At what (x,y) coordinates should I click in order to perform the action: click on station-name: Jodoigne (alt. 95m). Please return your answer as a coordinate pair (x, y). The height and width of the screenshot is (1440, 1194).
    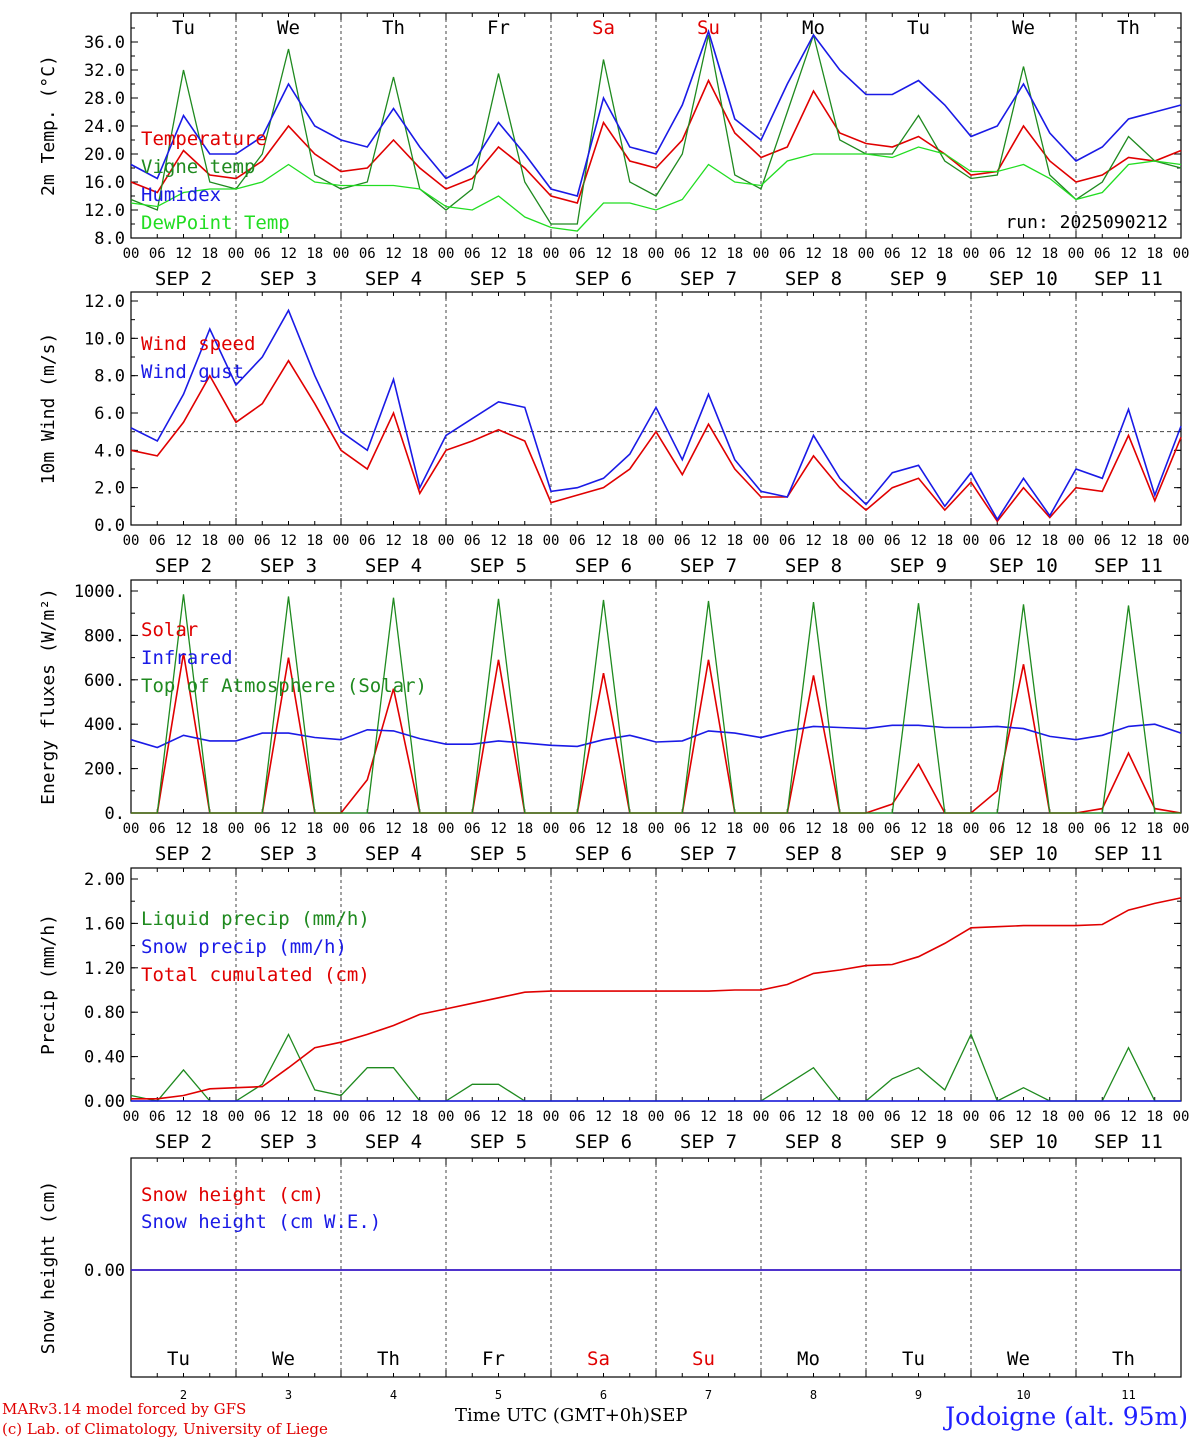
    Looking at the image, I should click on (1066, 1416).